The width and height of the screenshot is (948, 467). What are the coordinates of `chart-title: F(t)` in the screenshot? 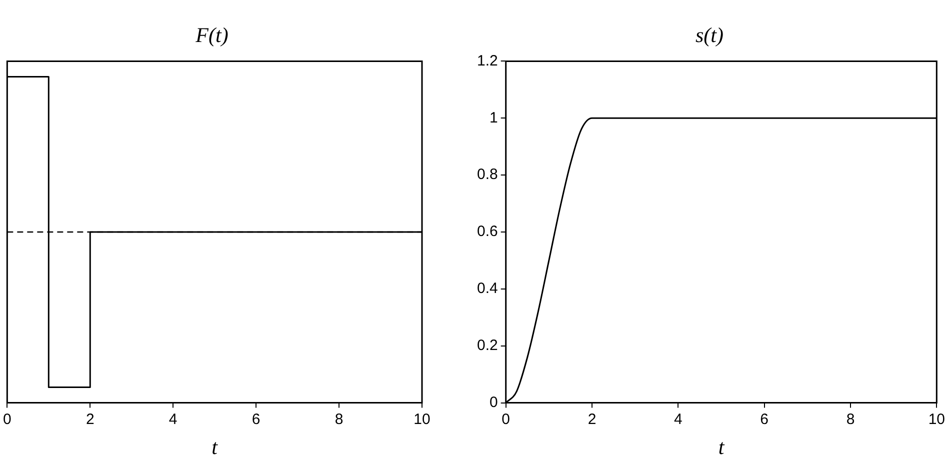 It's located at (211, 35).